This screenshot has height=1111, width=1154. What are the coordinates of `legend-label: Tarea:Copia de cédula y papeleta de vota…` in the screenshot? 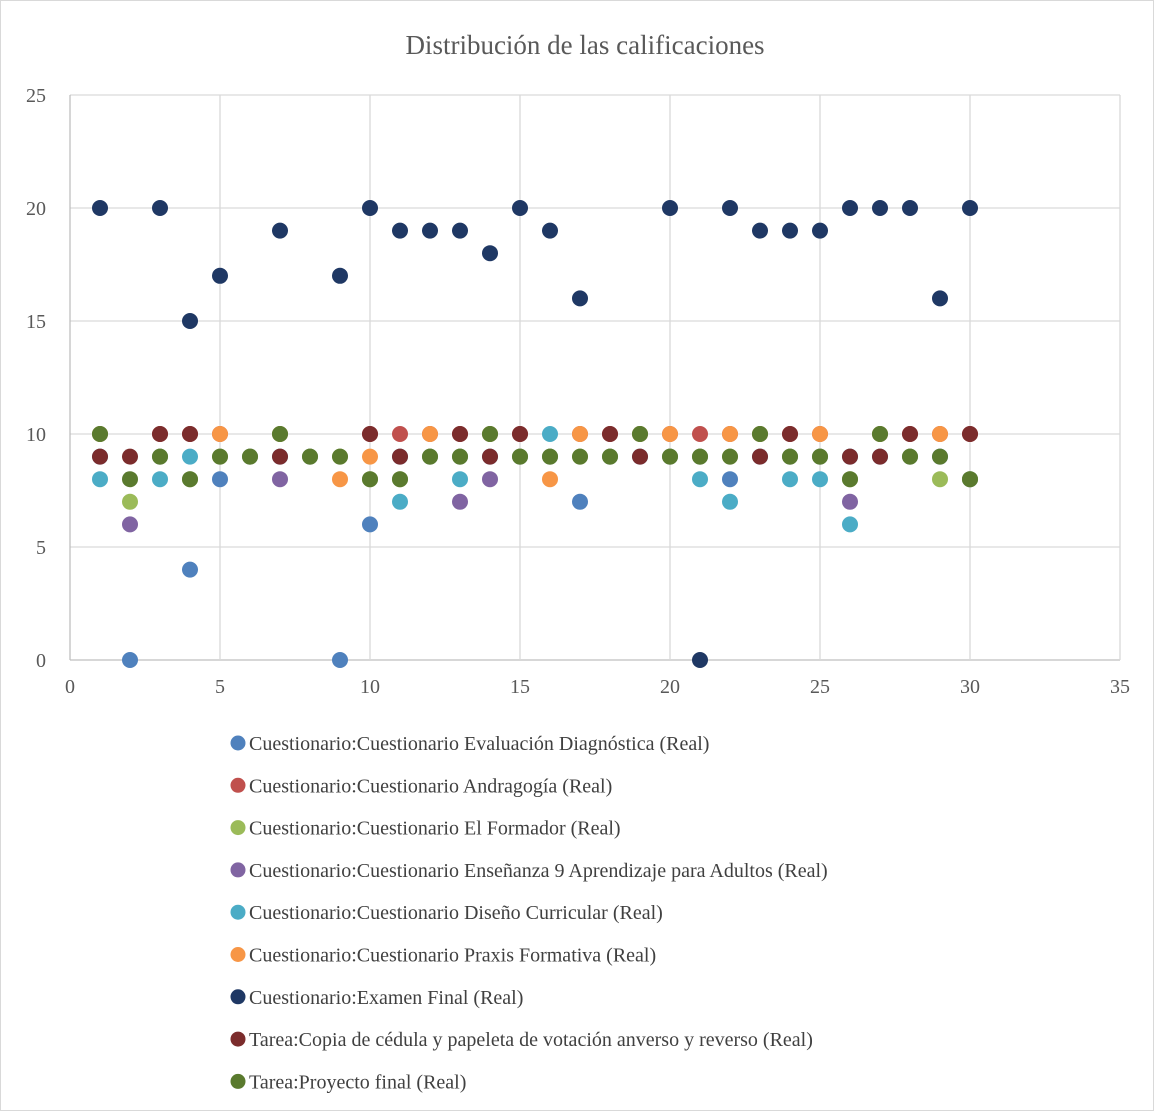 It's located at (531, 1040).